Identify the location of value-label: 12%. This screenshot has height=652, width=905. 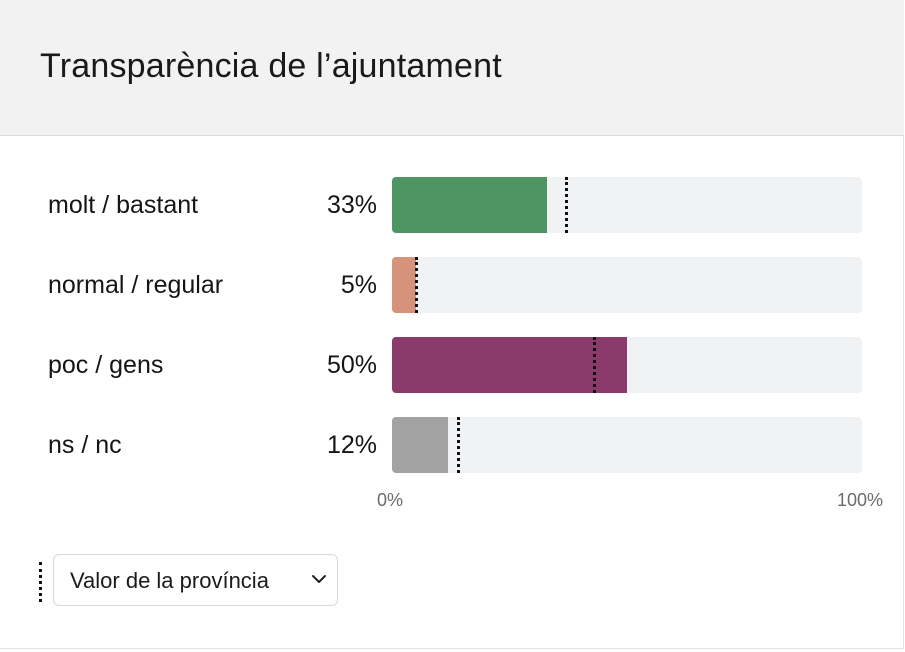
(351, 445).